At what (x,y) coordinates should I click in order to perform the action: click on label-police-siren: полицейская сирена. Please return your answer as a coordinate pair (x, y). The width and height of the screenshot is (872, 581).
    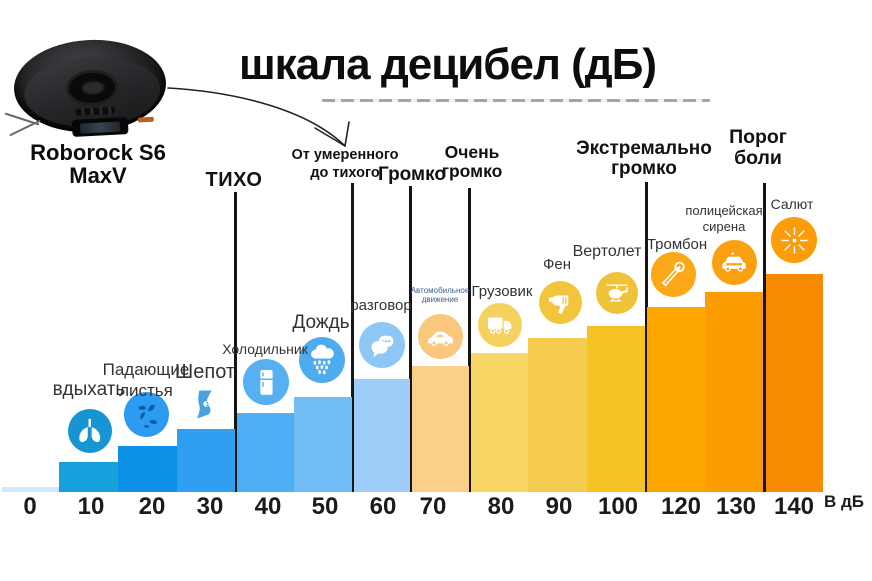
    Looking at the image, I should click on (724, 218).